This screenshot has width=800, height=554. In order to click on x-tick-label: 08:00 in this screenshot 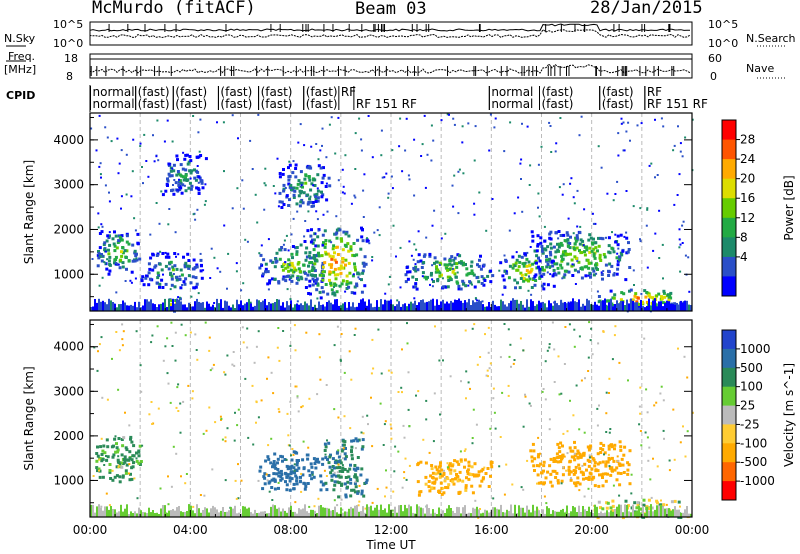, I will do `click(290, 530)`.